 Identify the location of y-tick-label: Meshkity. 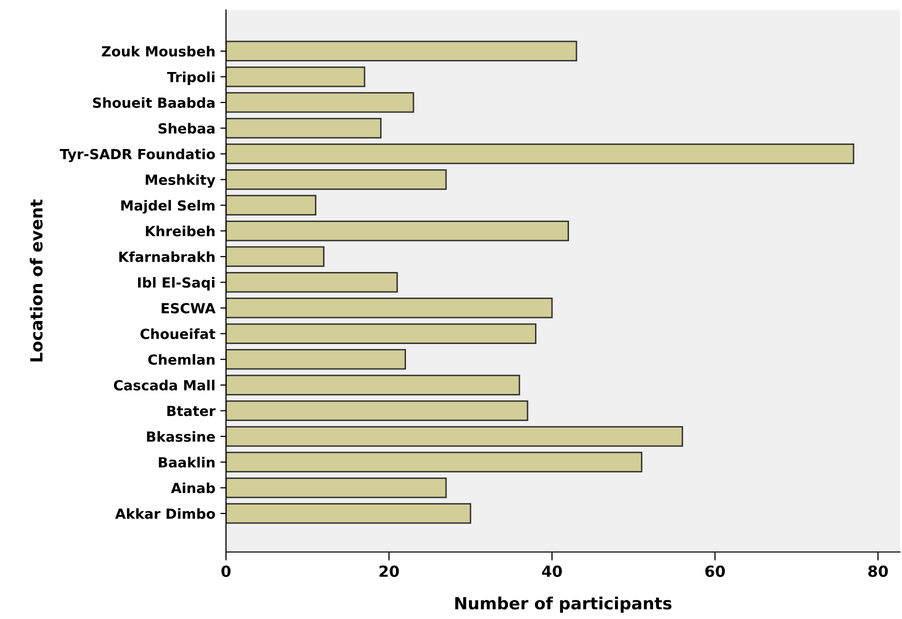
(181, 181).